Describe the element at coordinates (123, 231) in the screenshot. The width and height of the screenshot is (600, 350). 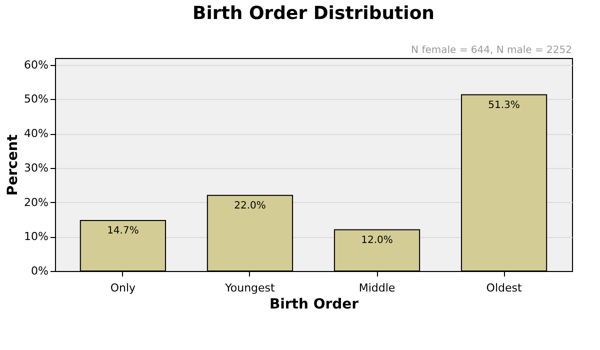
I see `data-label: 14.7%` at that location.